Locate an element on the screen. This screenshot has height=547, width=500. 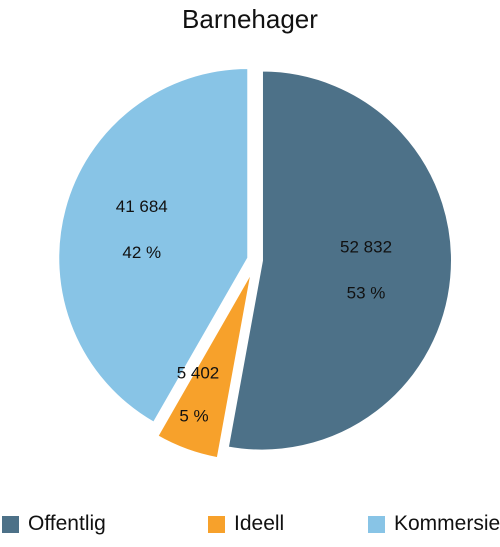
legend-label-offentlig: Offentlig is located at coordinates (67, 523).